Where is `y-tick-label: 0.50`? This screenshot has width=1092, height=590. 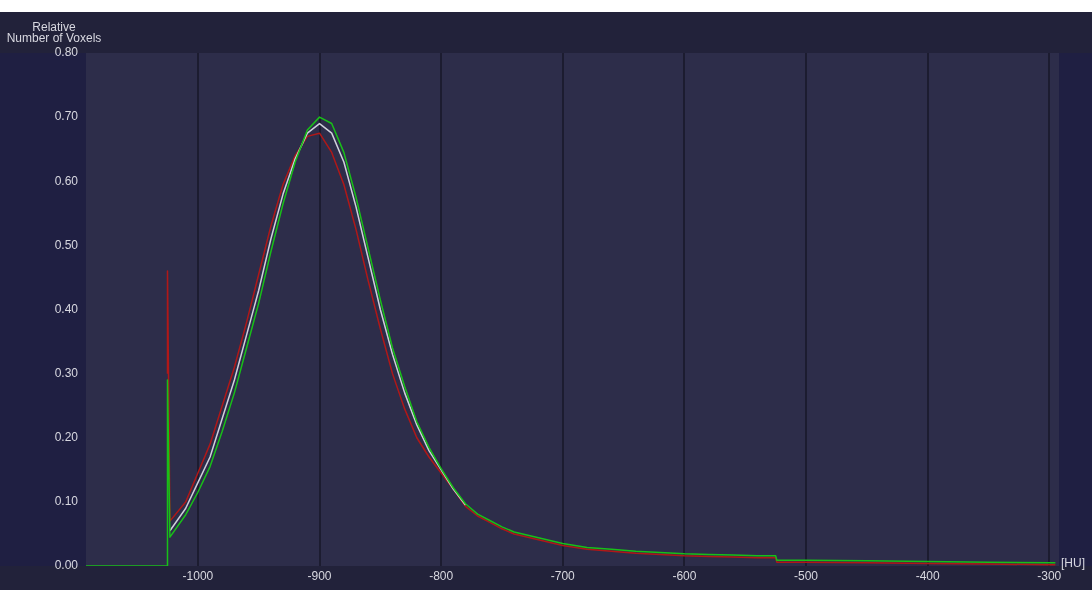 y-tick-label: 0.50 is located at coordinates (66, 244).